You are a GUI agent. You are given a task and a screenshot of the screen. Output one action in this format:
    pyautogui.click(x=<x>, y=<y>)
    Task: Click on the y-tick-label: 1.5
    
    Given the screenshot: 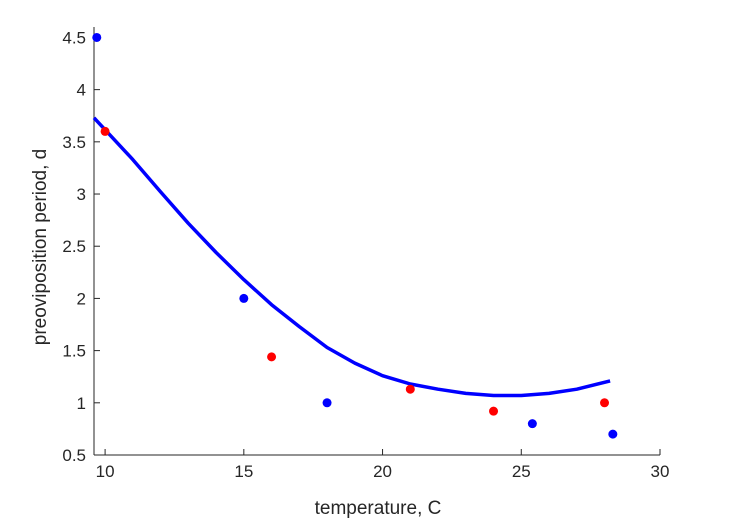 What is the action you would take?
    pyautogui.click(x=74, y=351)
    